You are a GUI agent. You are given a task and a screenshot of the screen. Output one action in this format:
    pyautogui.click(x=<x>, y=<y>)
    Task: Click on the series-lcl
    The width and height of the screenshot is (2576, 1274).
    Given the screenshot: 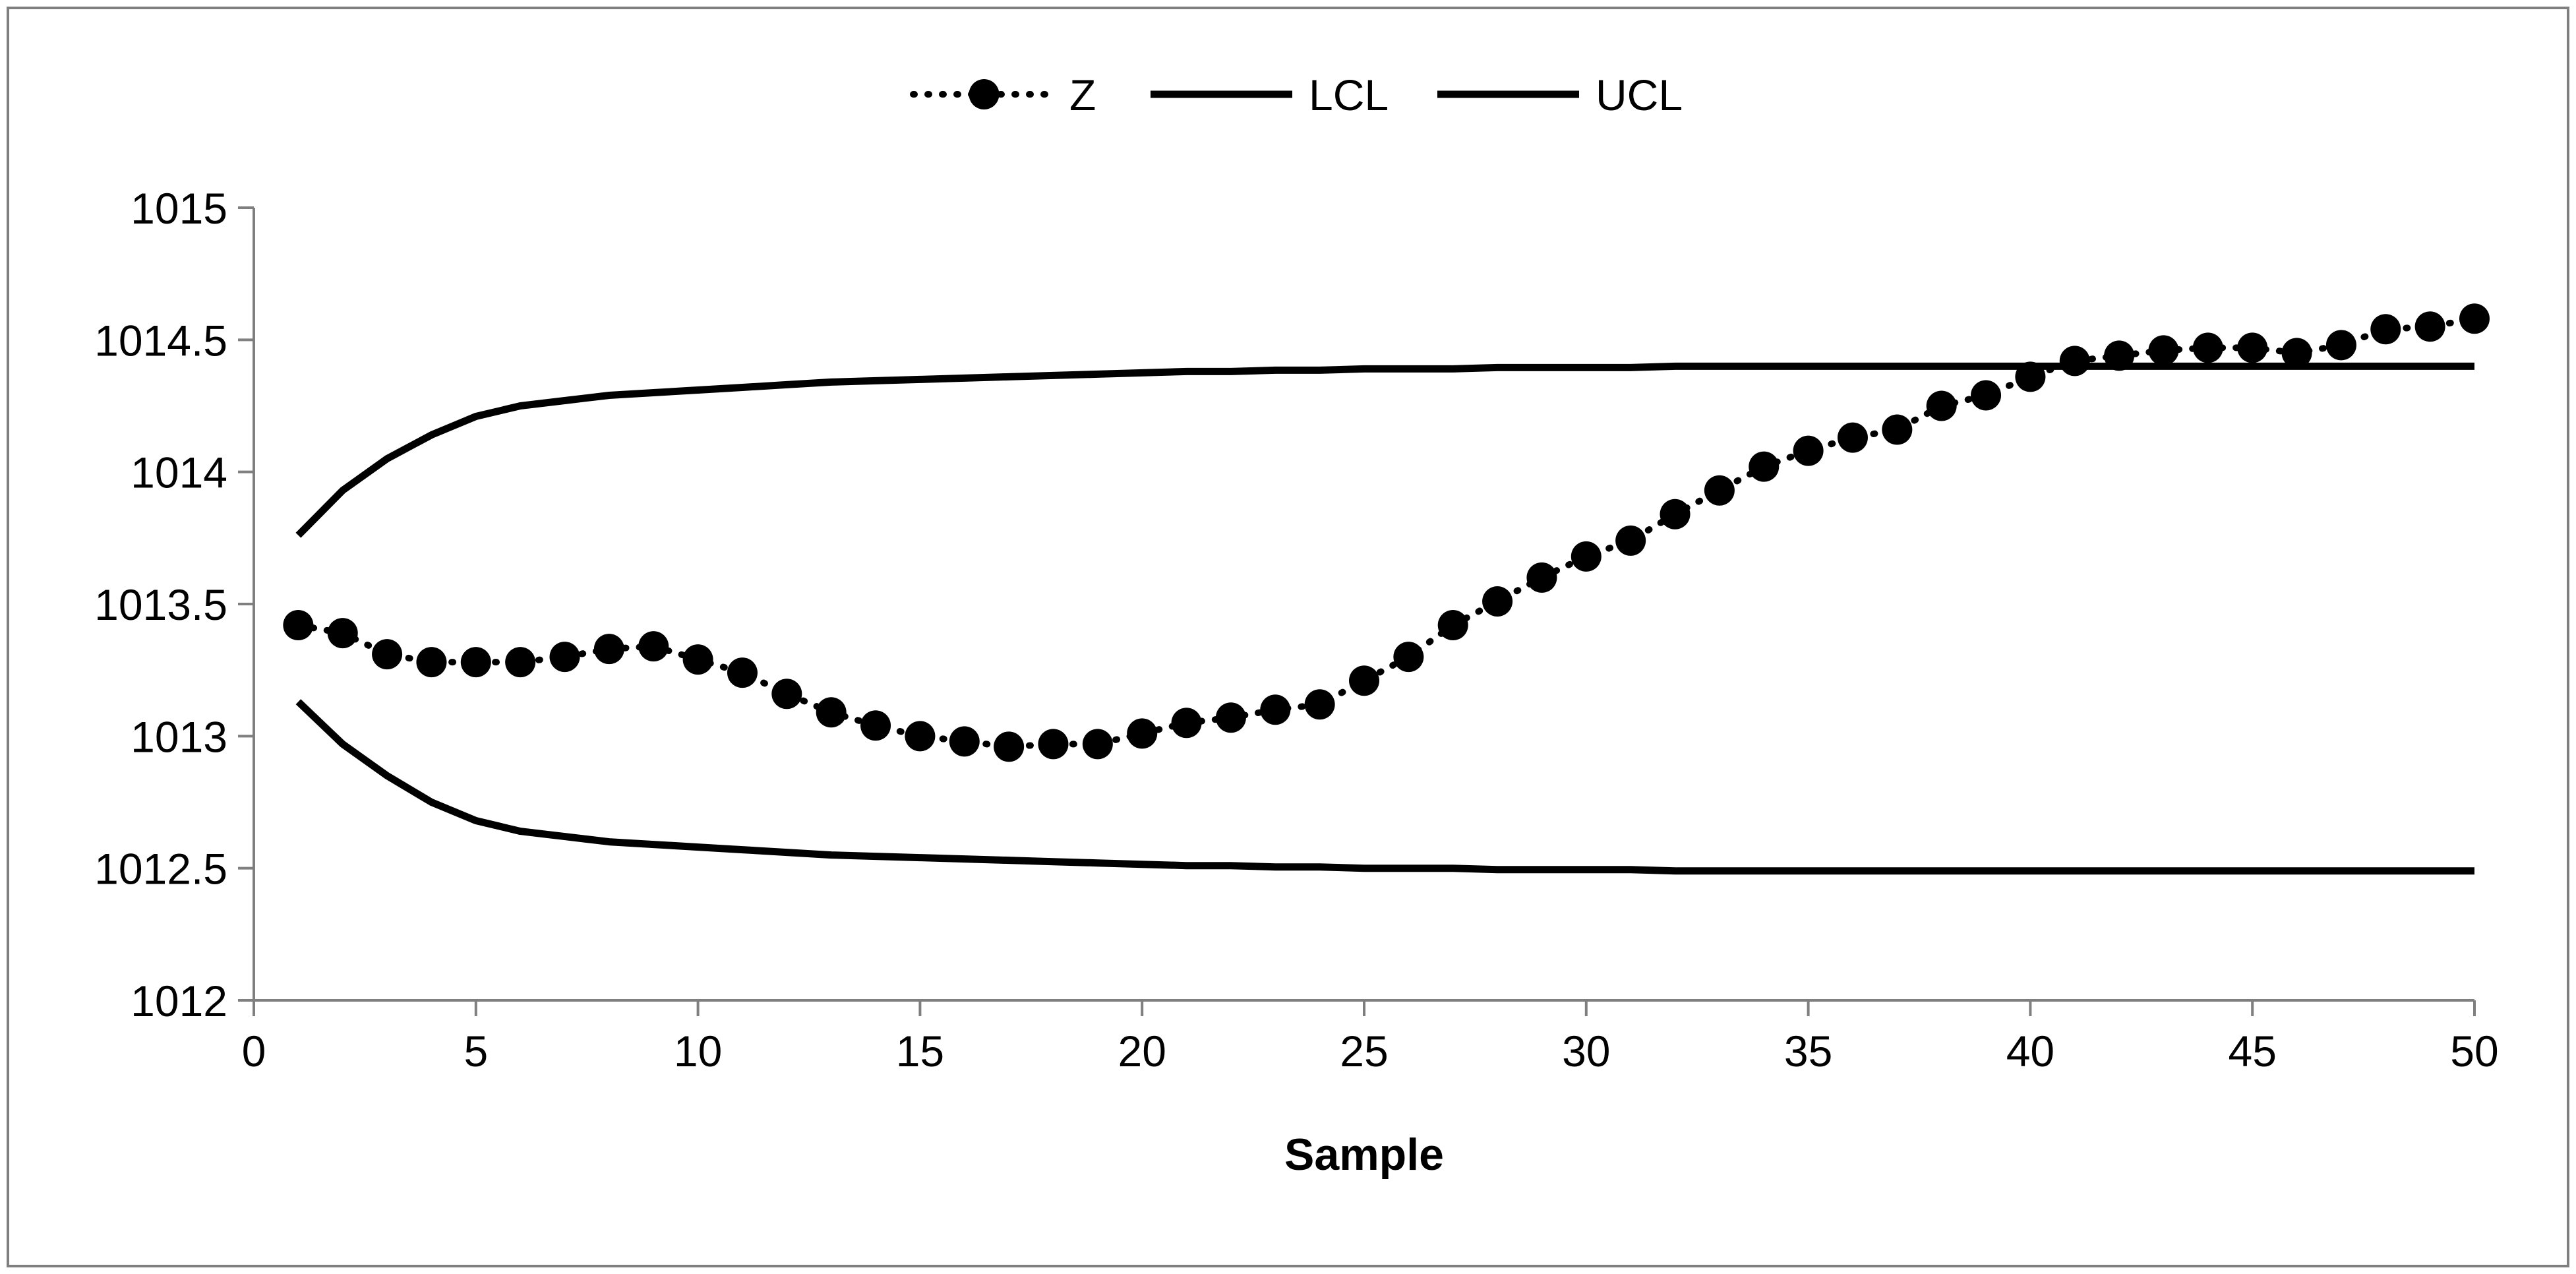 What is the action you would take?
    pyautogui.click(x=1385, y=787)
    